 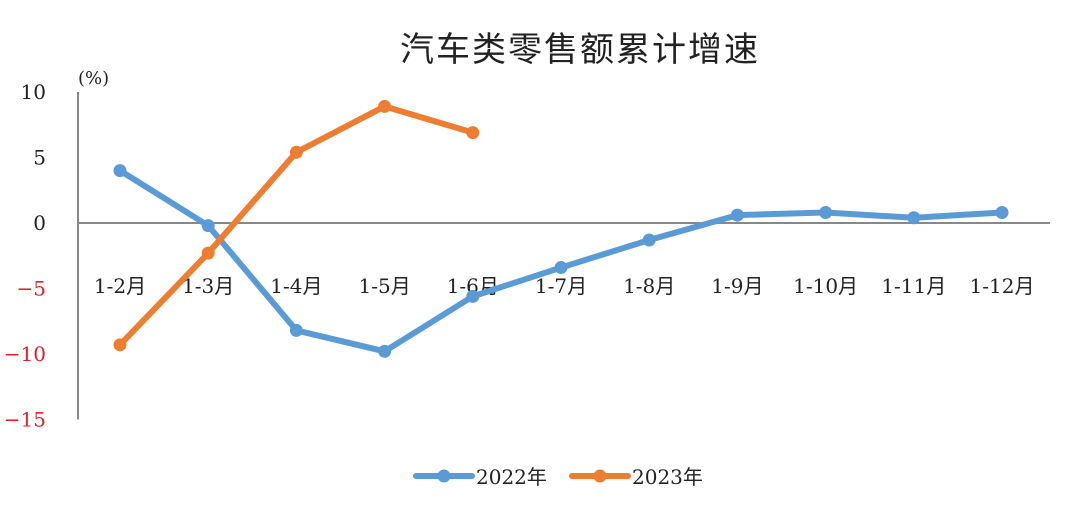 I want to click on x-category-label: 1-10月, so click(x=825, y=286).